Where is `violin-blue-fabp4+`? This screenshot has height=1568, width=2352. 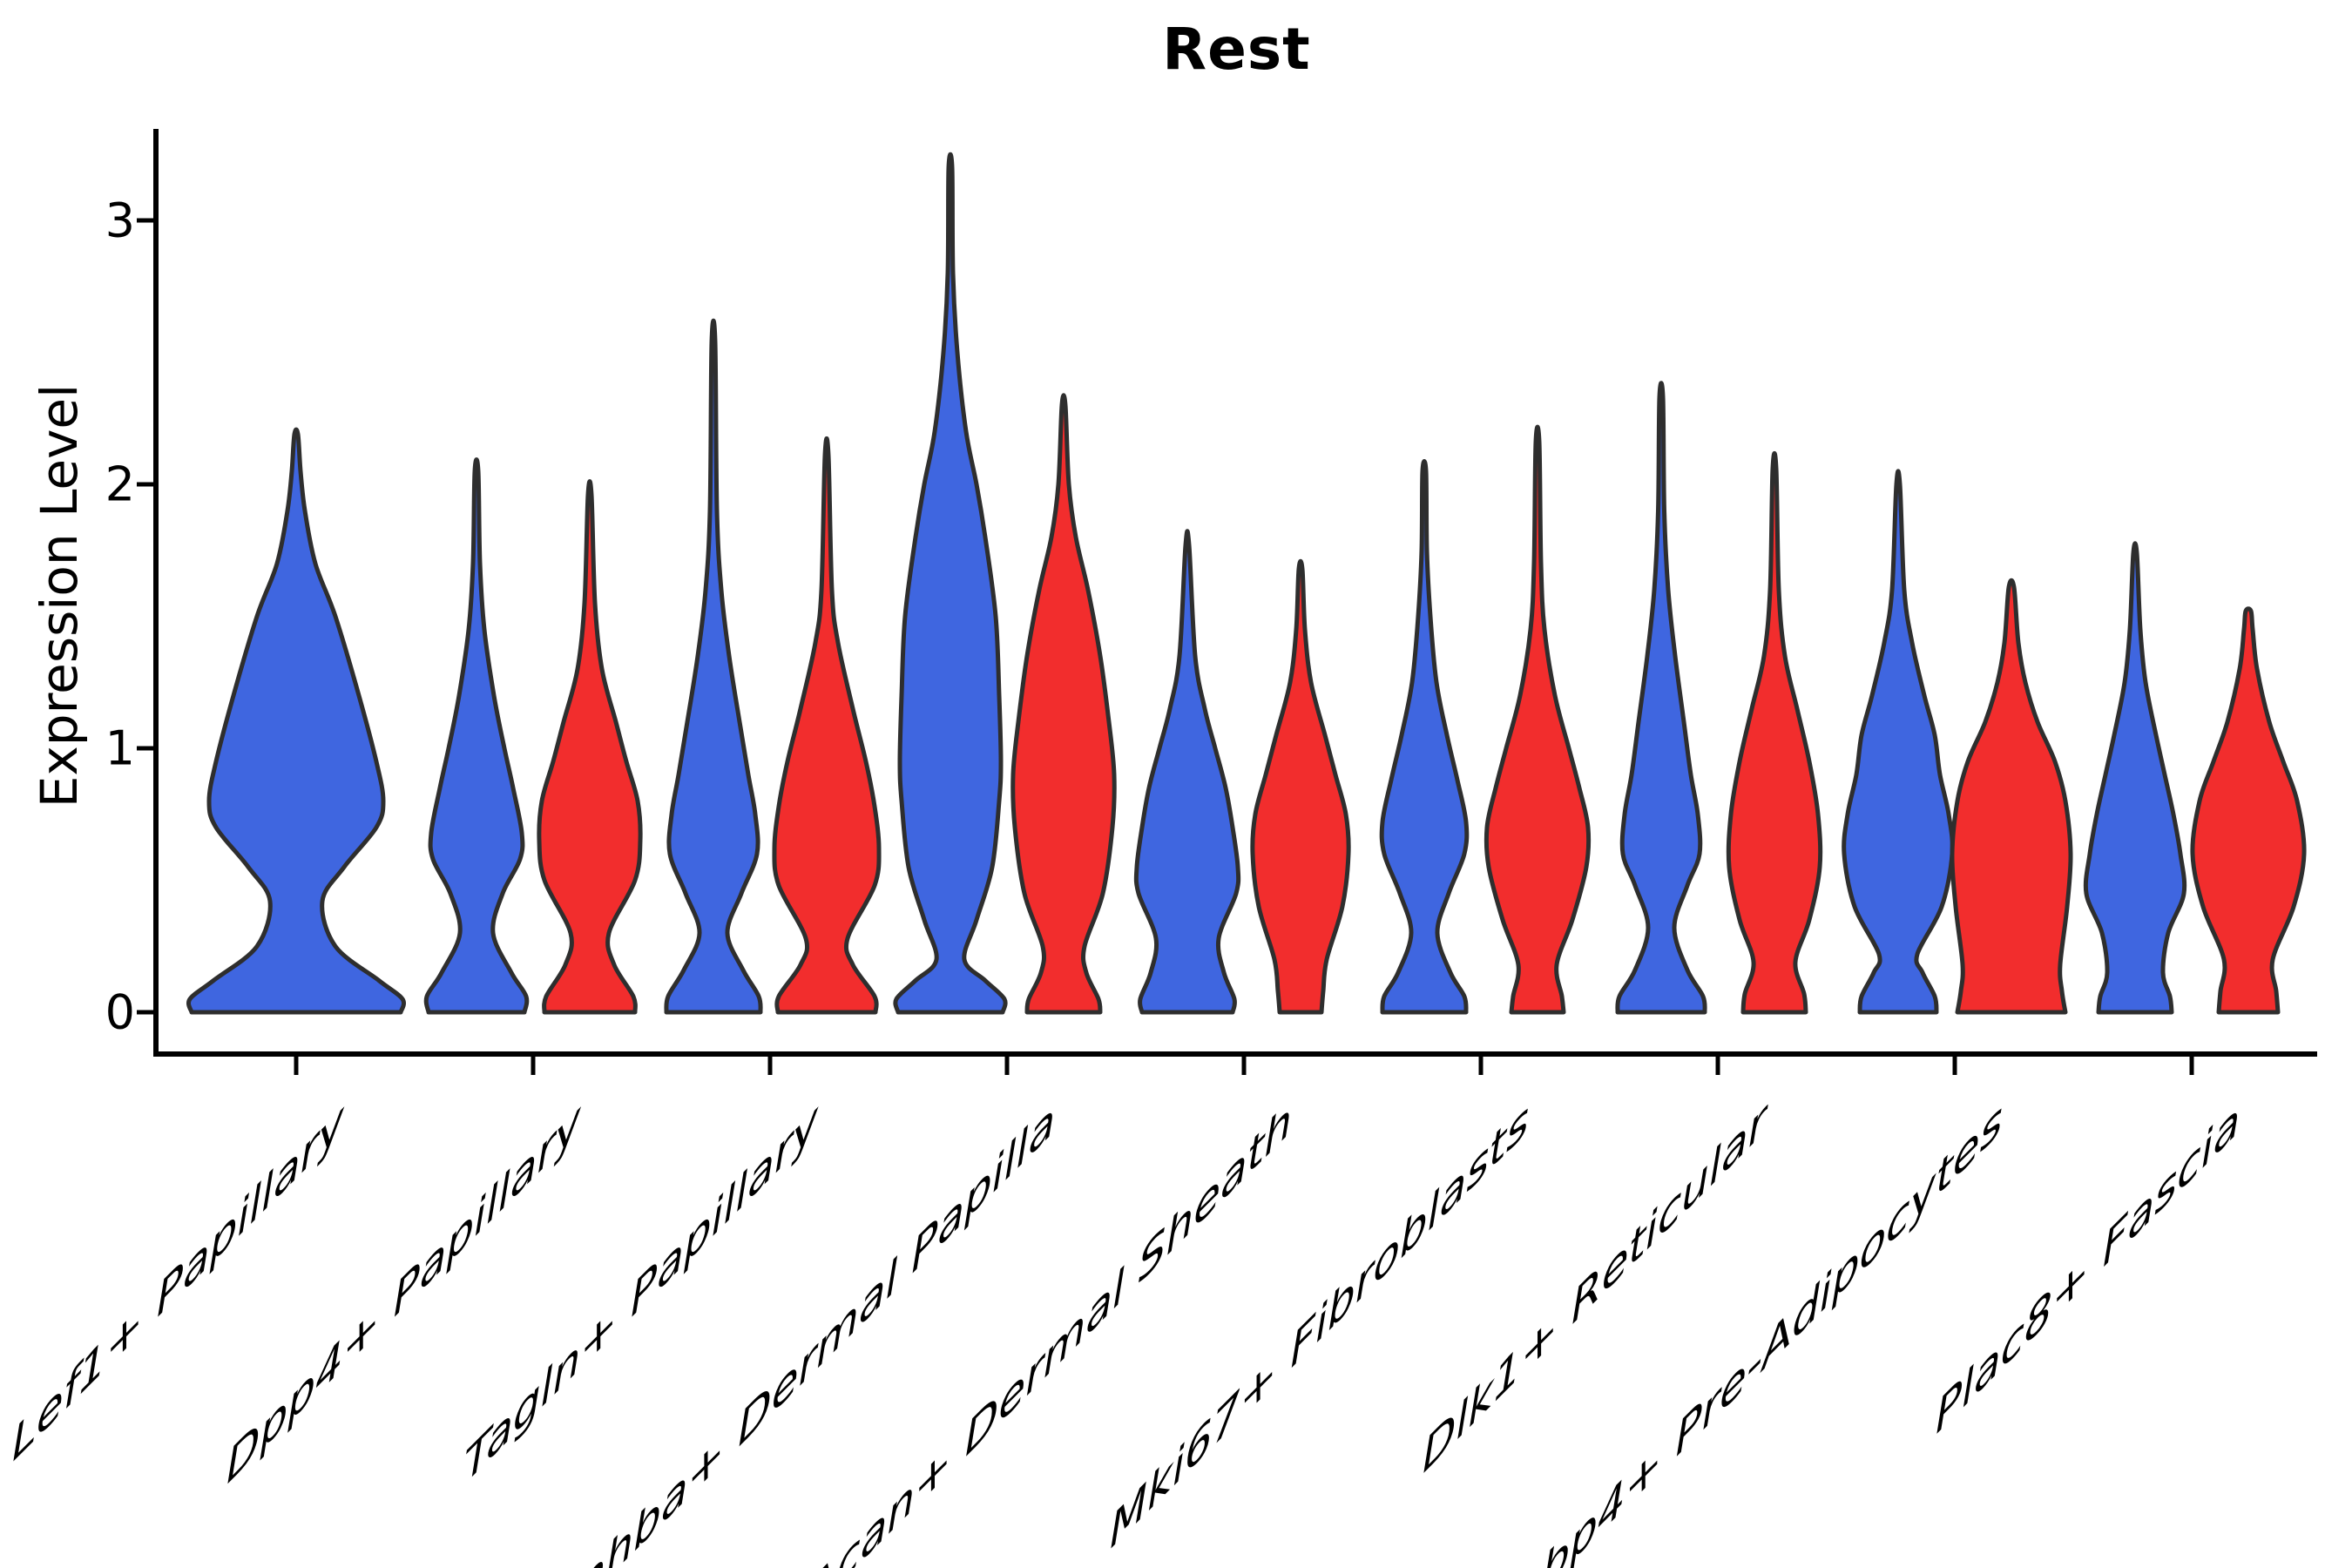 violin-blue-fabp4+ is located at coordinates (1899, 742).